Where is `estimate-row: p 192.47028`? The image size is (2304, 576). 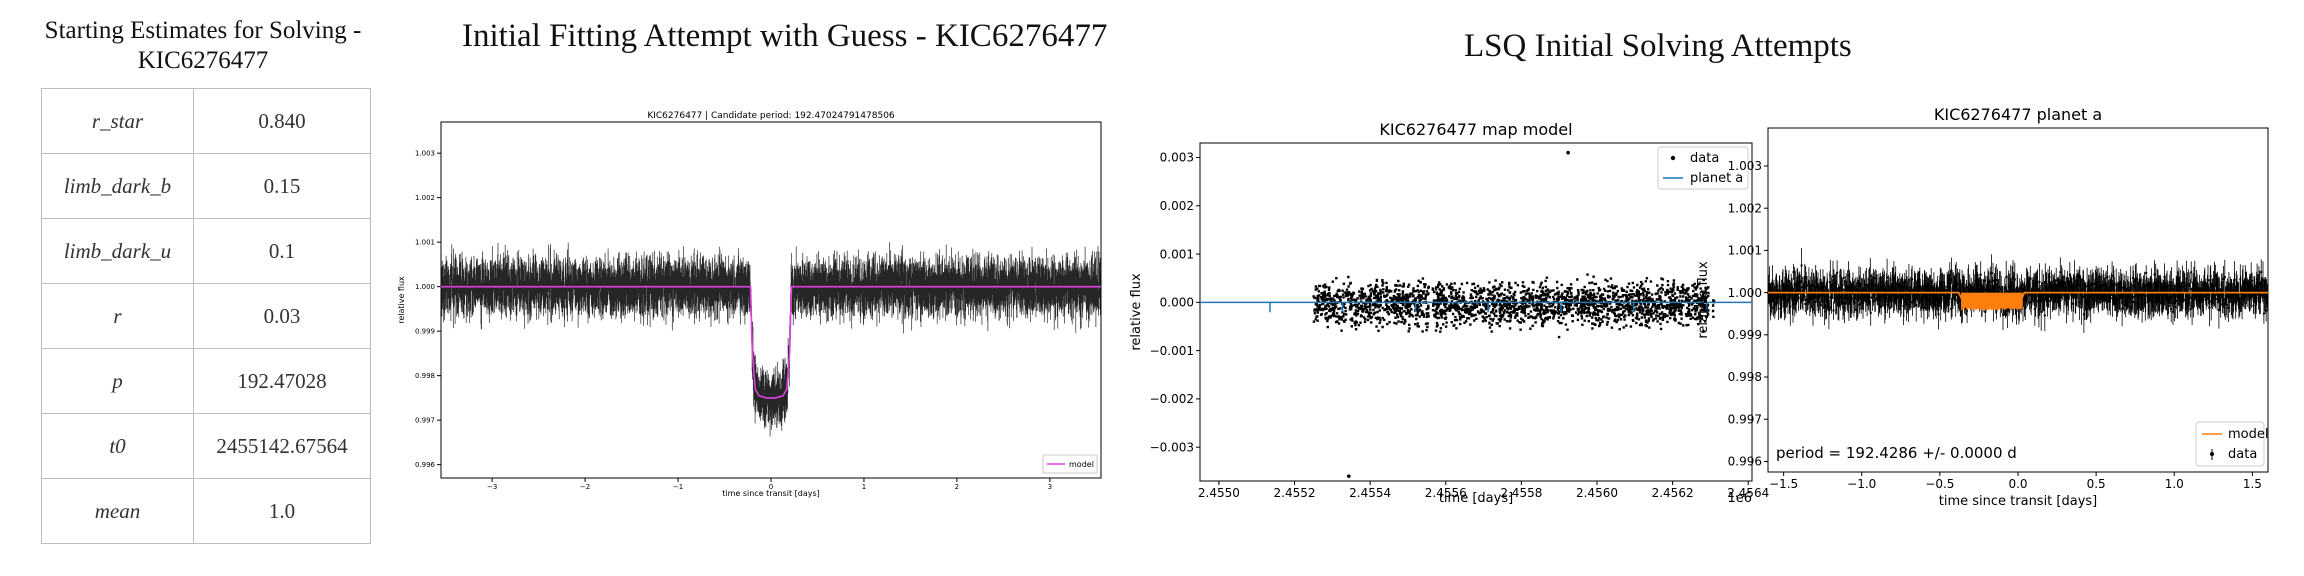
estimate-row: p 192.47028 is located at coordinates (206, 381).